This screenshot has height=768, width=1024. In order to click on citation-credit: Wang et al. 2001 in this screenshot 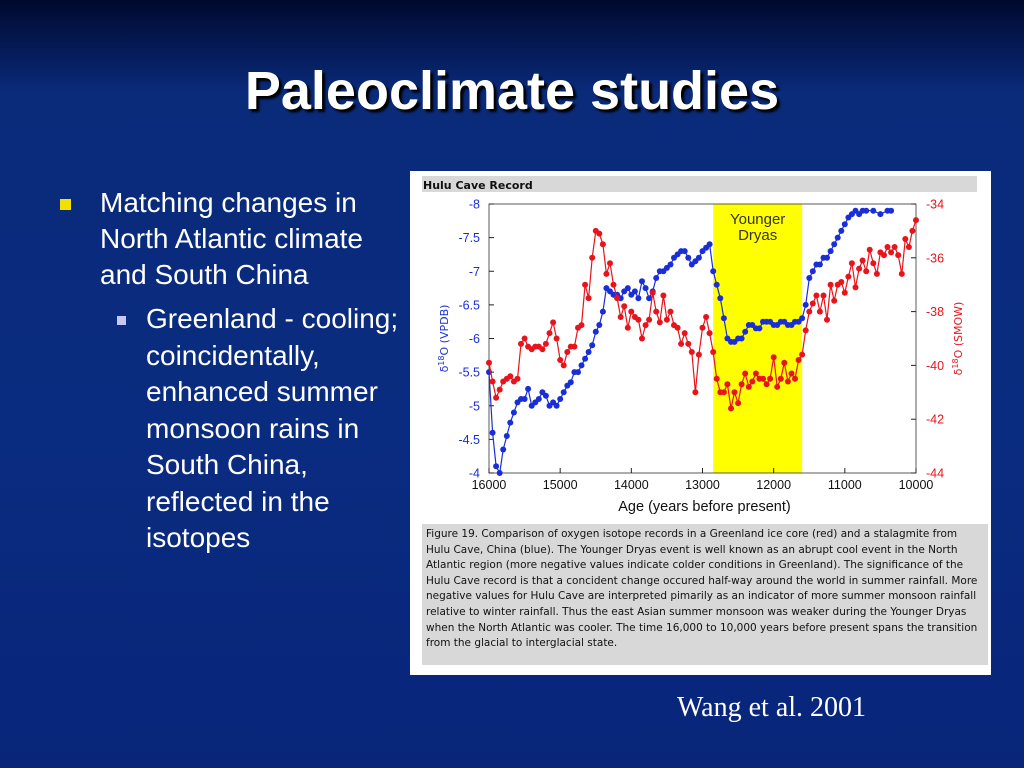, I will do `click(772, 707)`.